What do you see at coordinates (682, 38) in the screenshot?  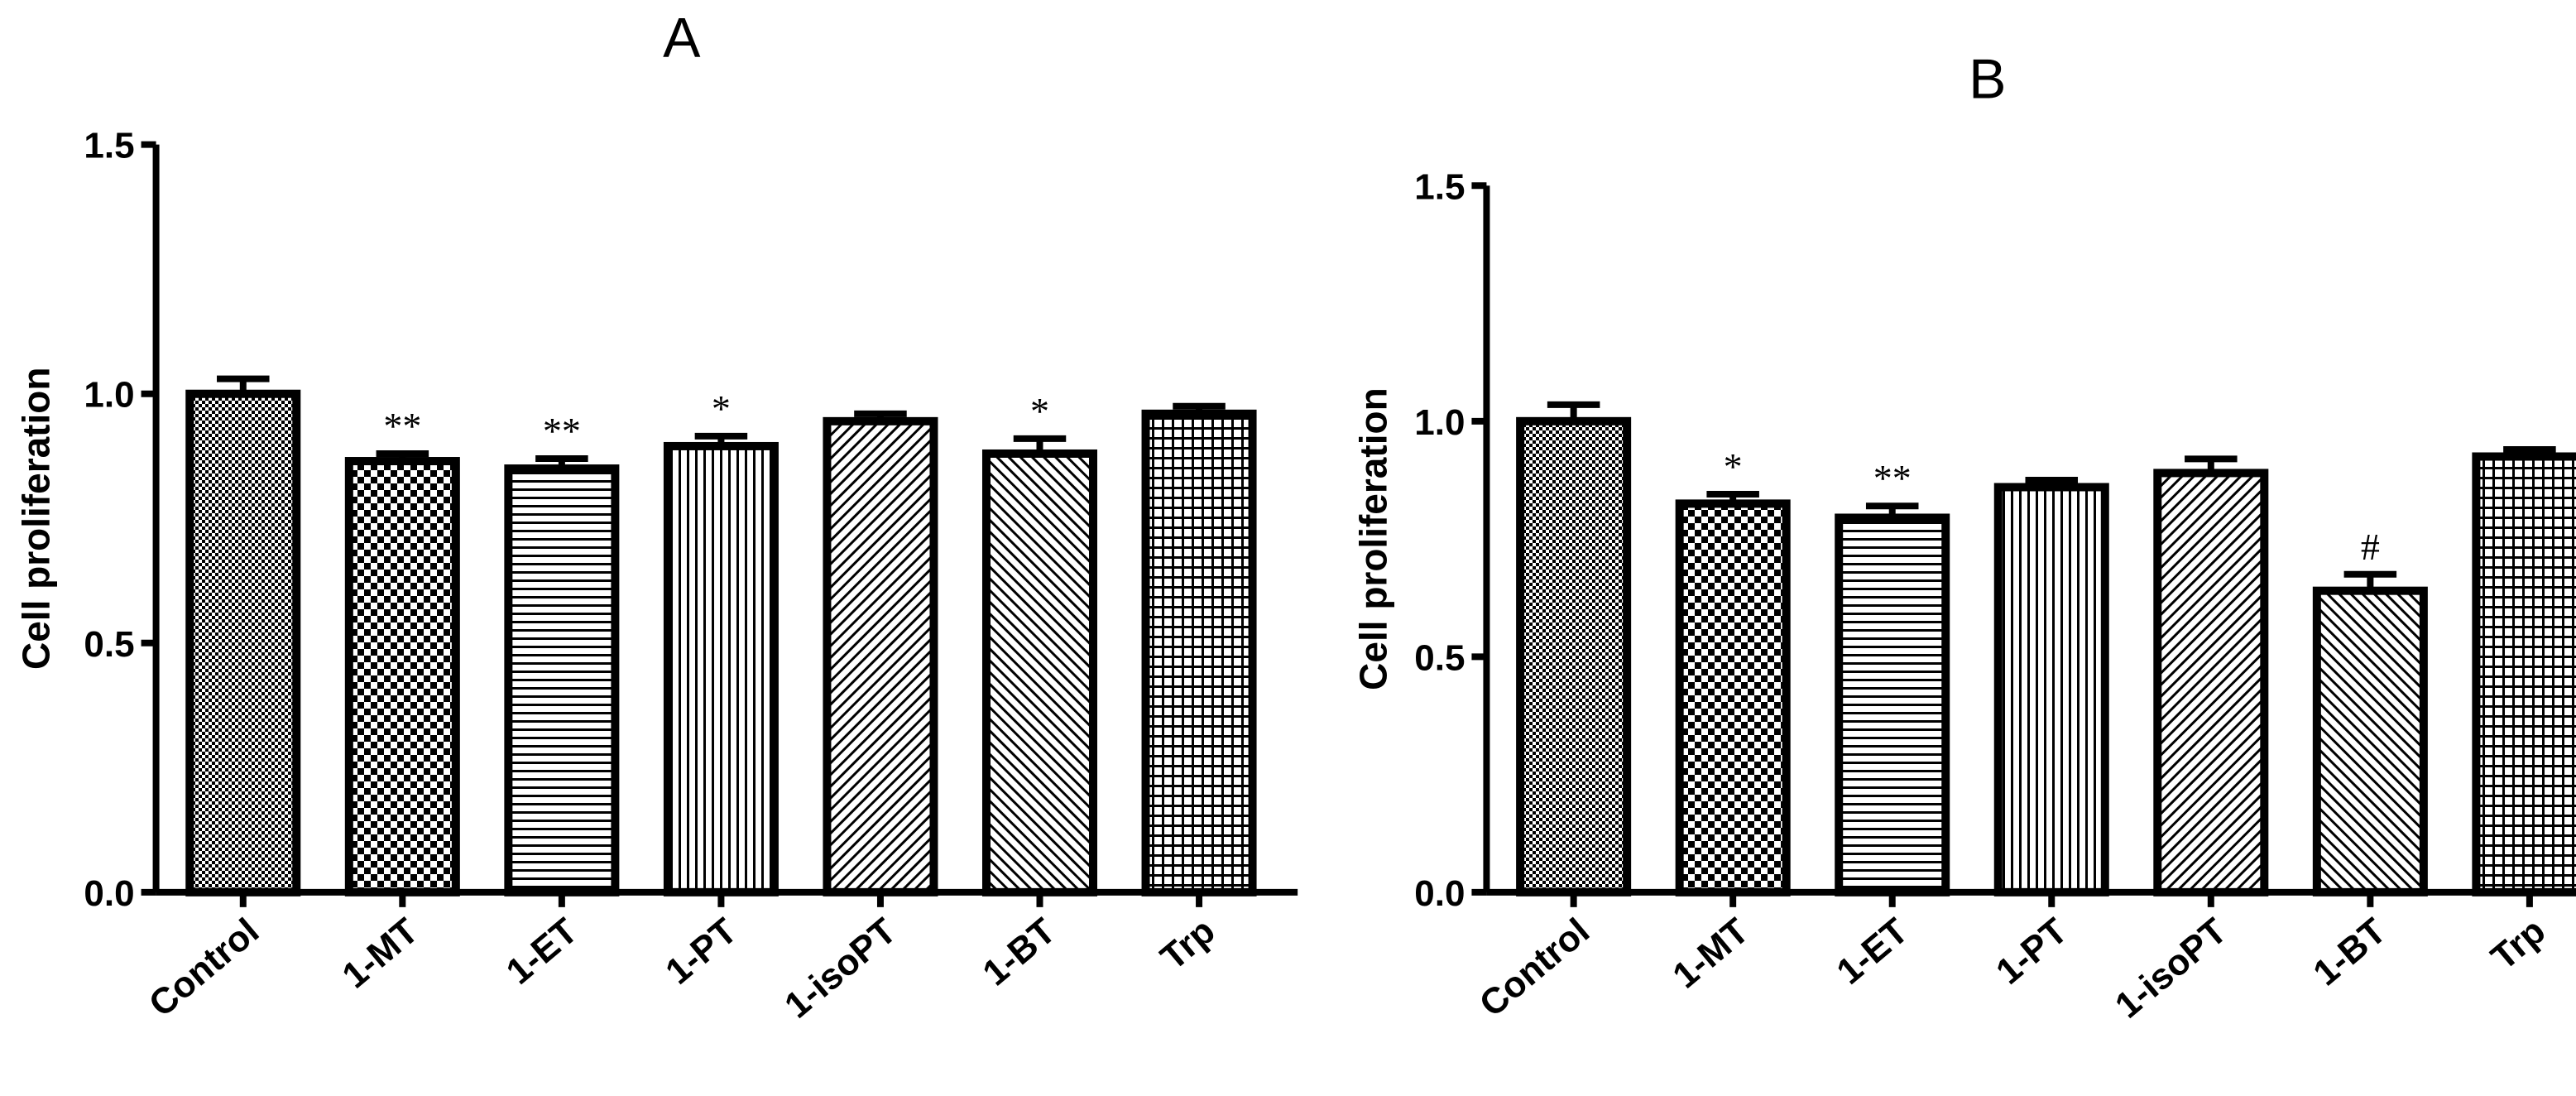 I see `chart-title: A` at bounding box center [682, 38].